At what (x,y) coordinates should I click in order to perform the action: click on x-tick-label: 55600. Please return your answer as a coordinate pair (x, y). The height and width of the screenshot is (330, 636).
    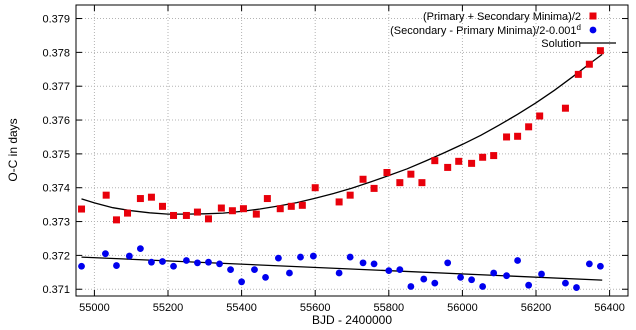
    Looking at the image, I should click on (315, 308).